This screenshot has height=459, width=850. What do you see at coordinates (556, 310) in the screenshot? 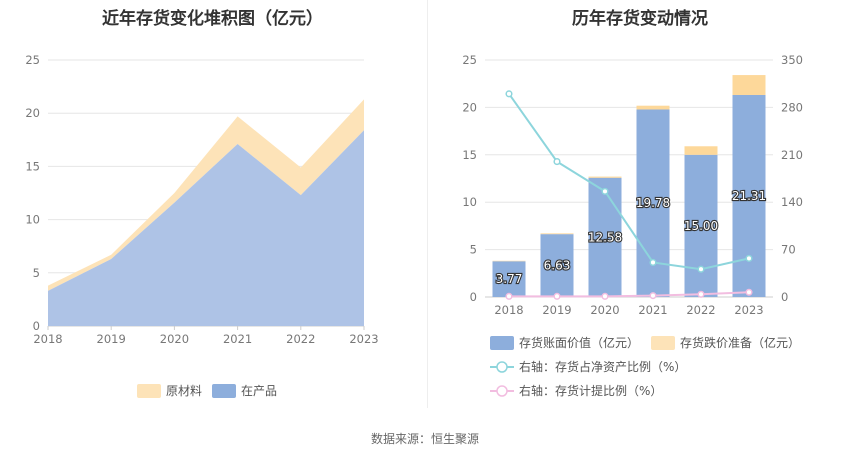
I see `right-x-tick-label: 2019` at bounding box center [556, 310].